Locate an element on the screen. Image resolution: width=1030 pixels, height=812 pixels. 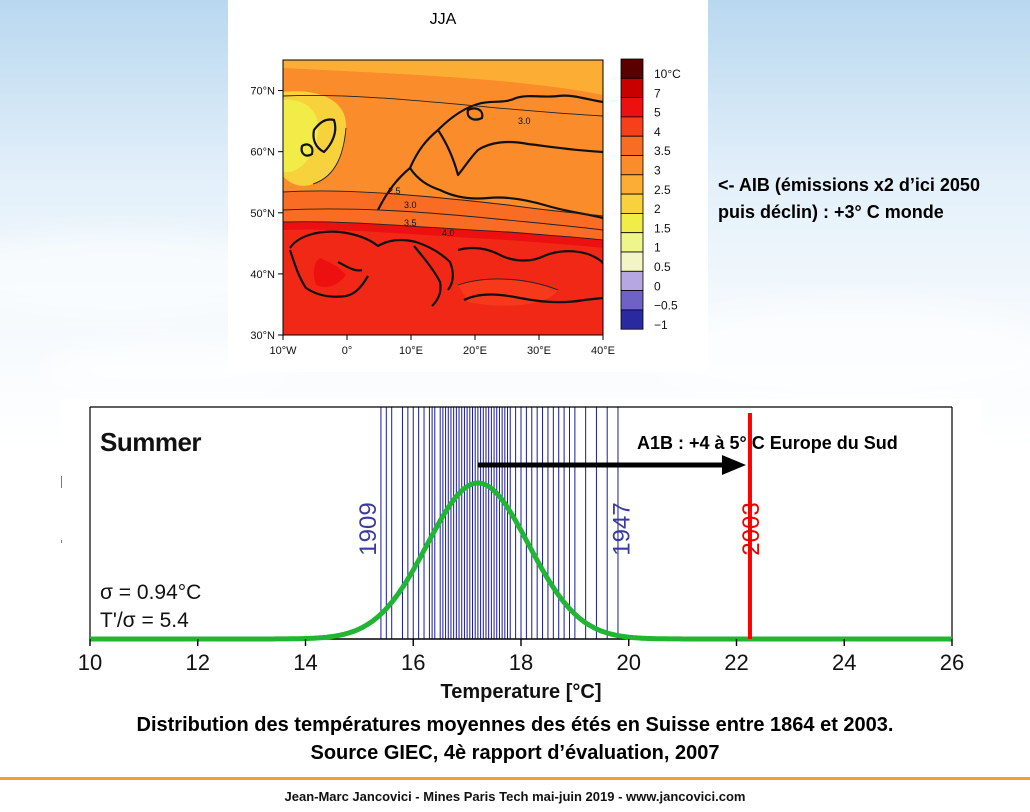
colorbar-label: 0 is located at coordinates (657, 286).